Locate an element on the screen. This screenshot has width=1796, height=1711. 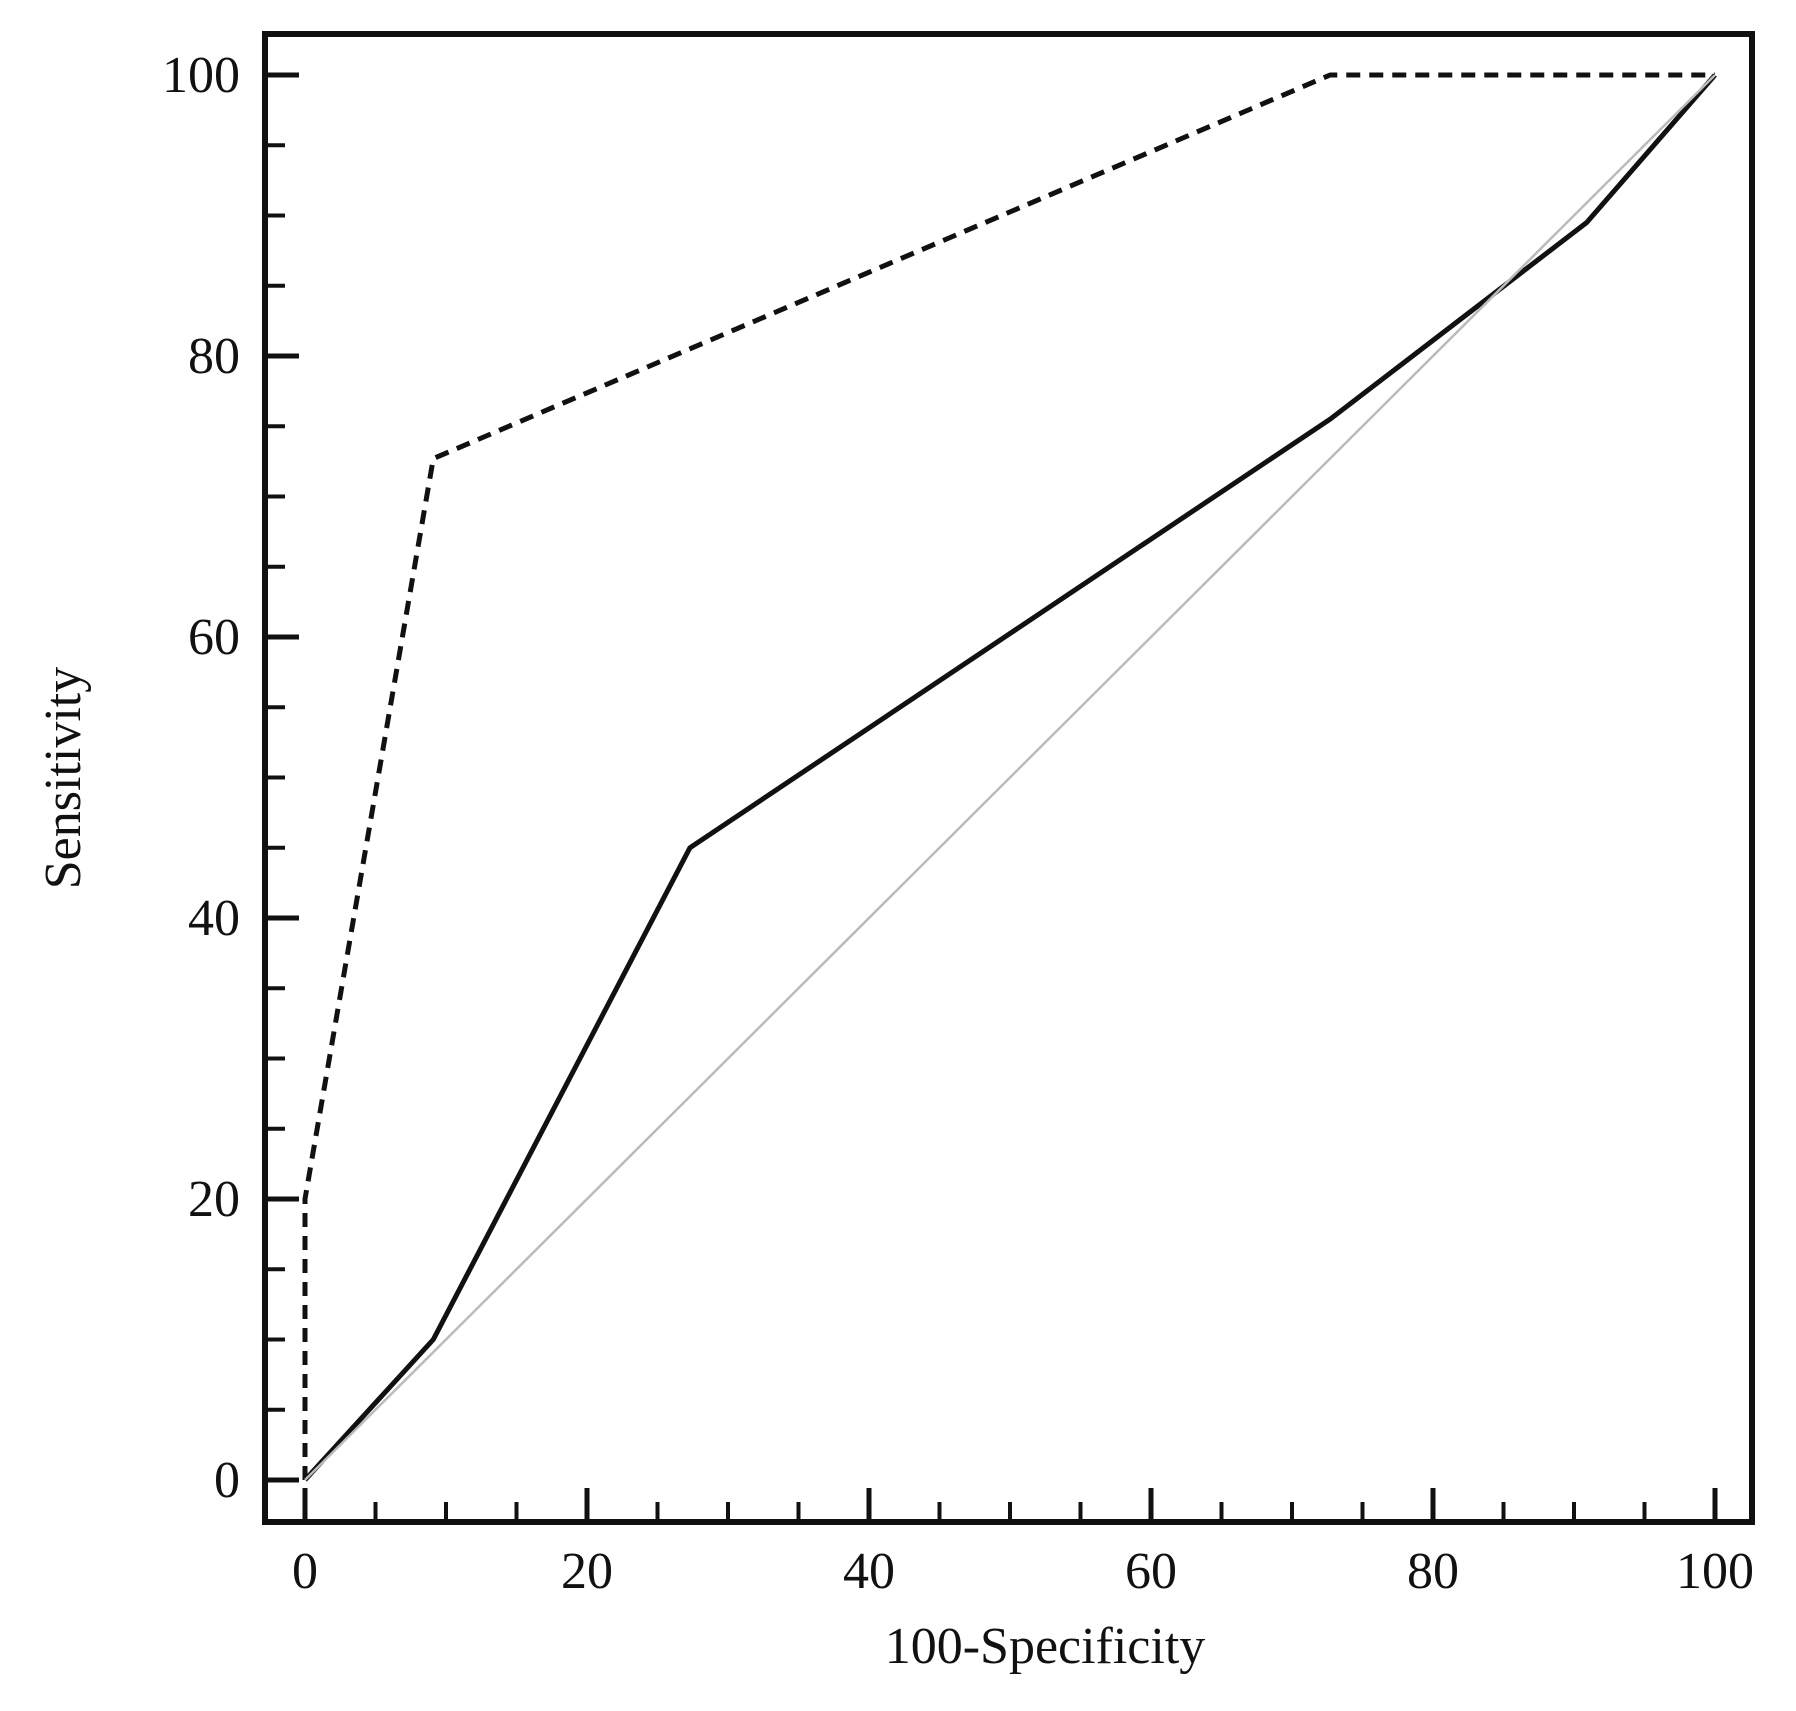
y-axis-label: Sensitivity is located at coordinates (63, 778).